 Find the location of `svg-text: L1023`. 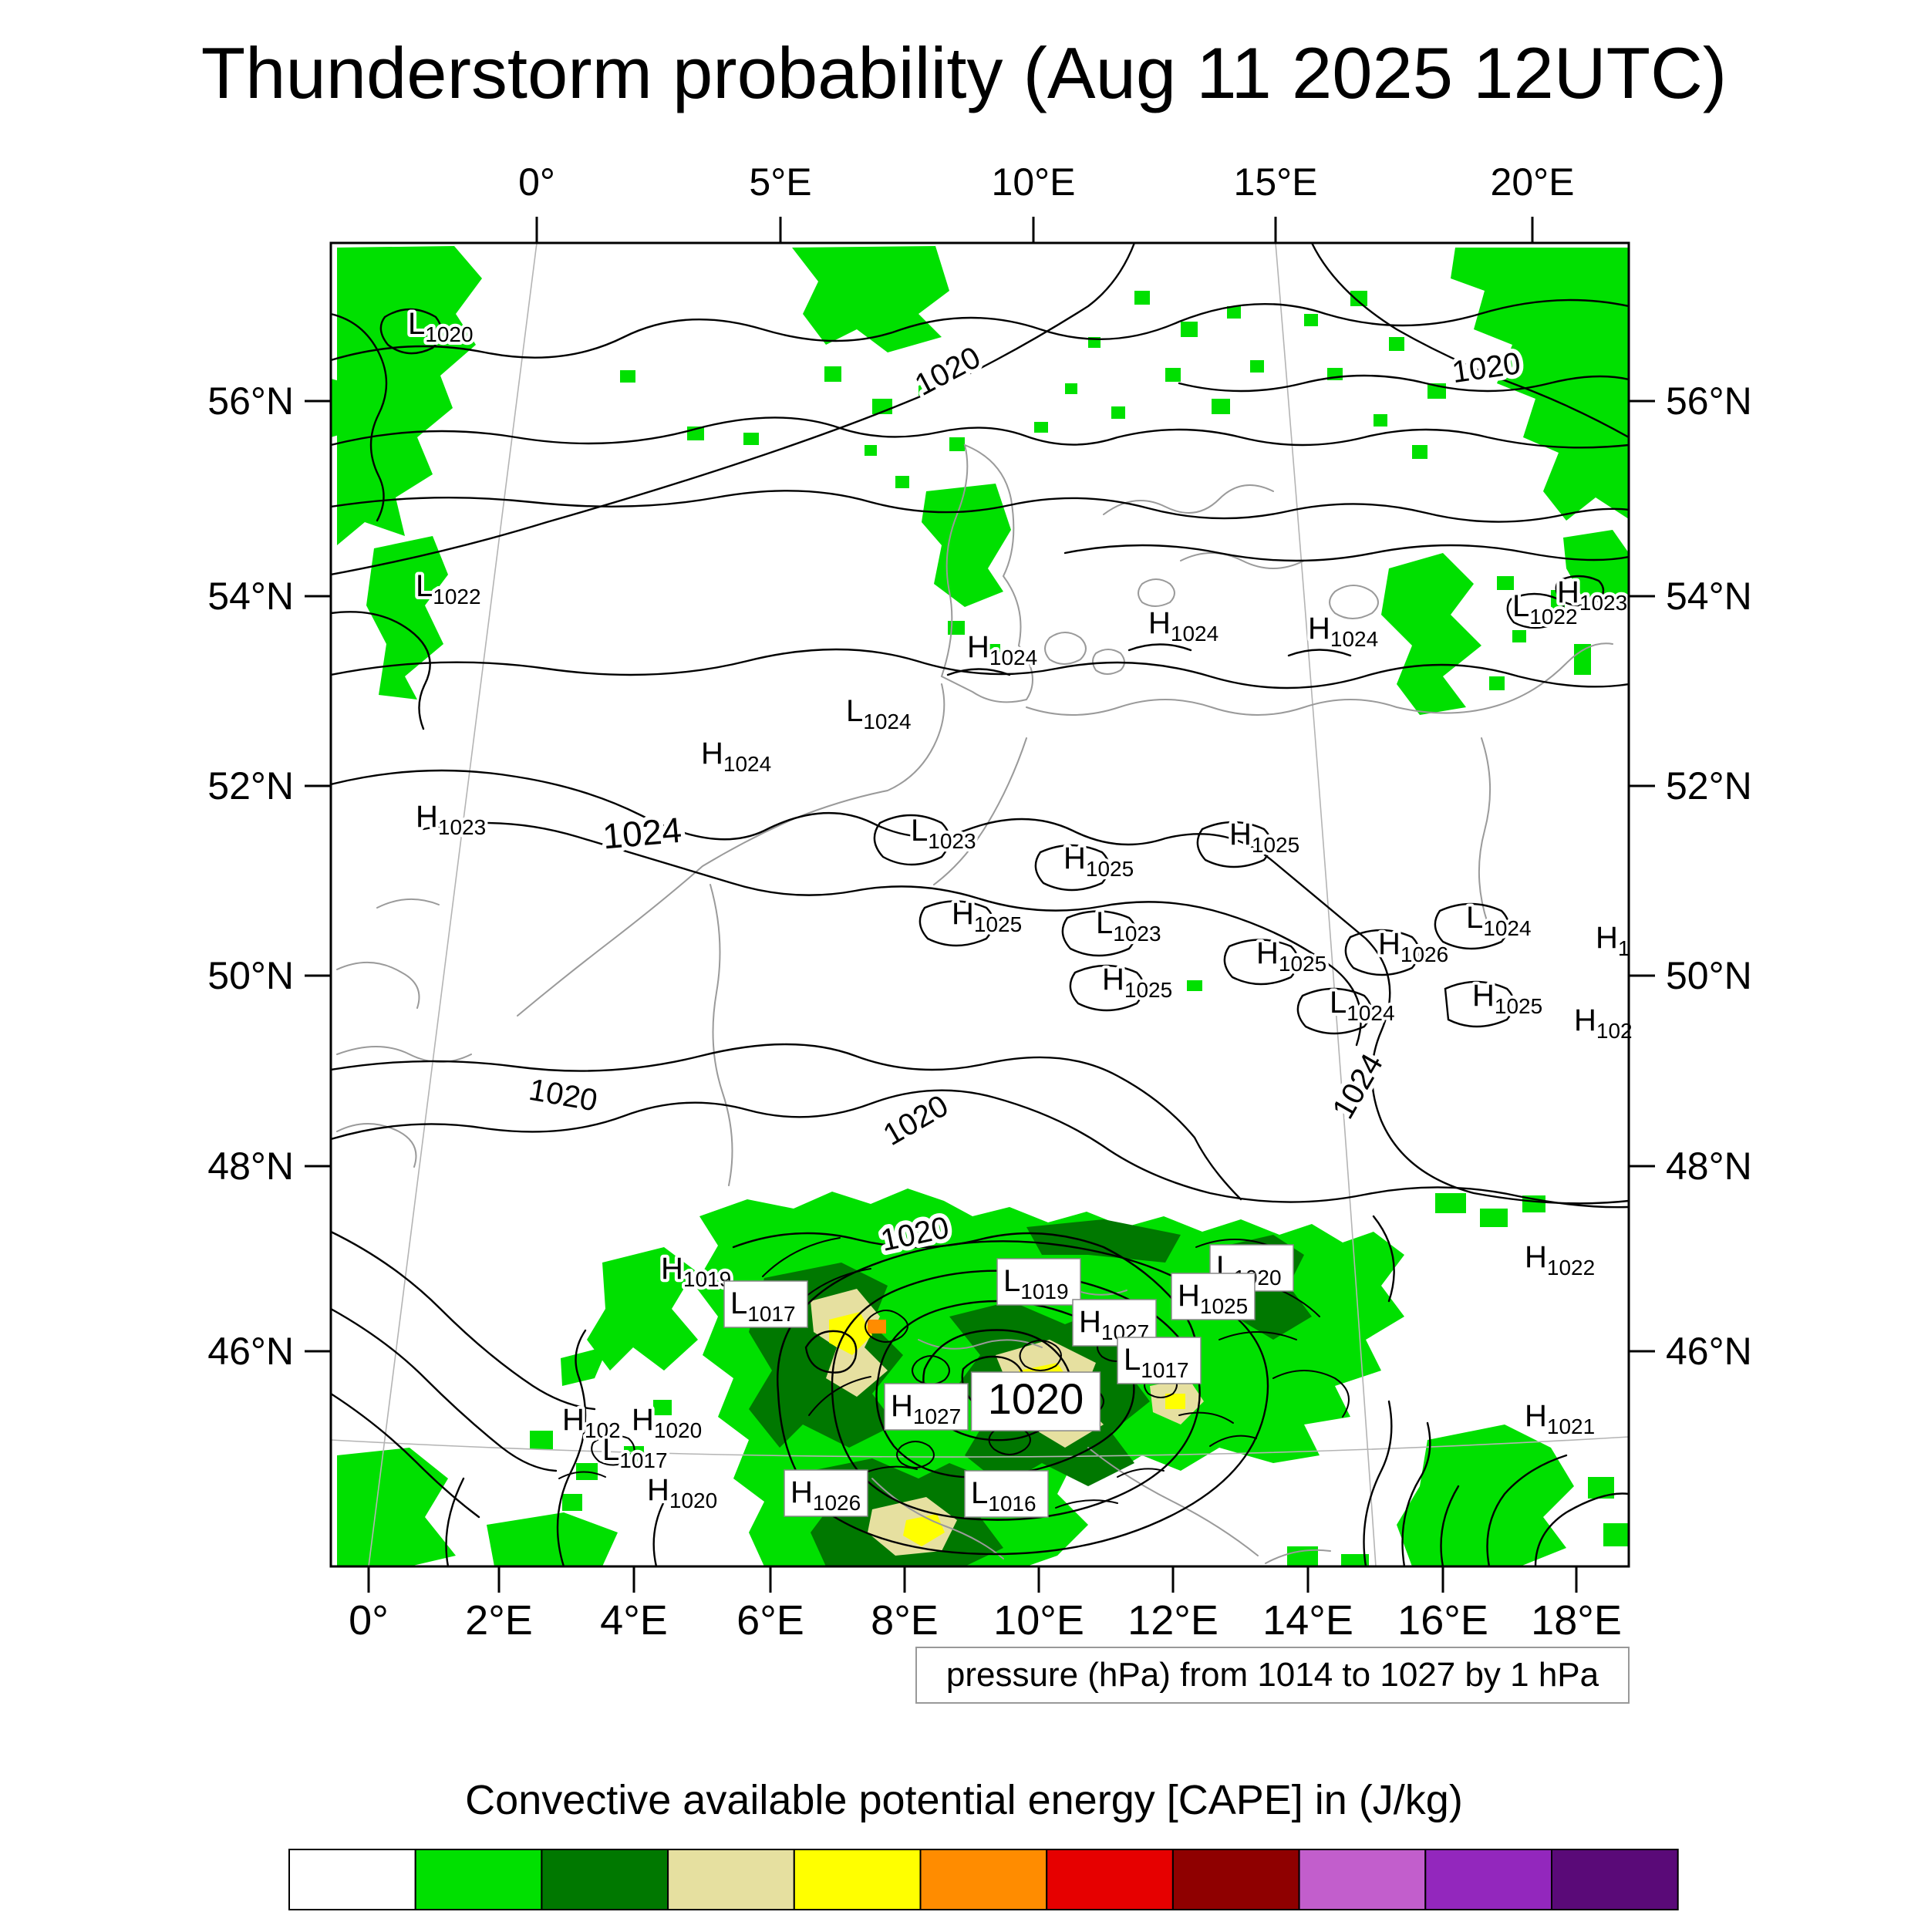

svg-text: L1023 is located at coordinates (1128, 926).